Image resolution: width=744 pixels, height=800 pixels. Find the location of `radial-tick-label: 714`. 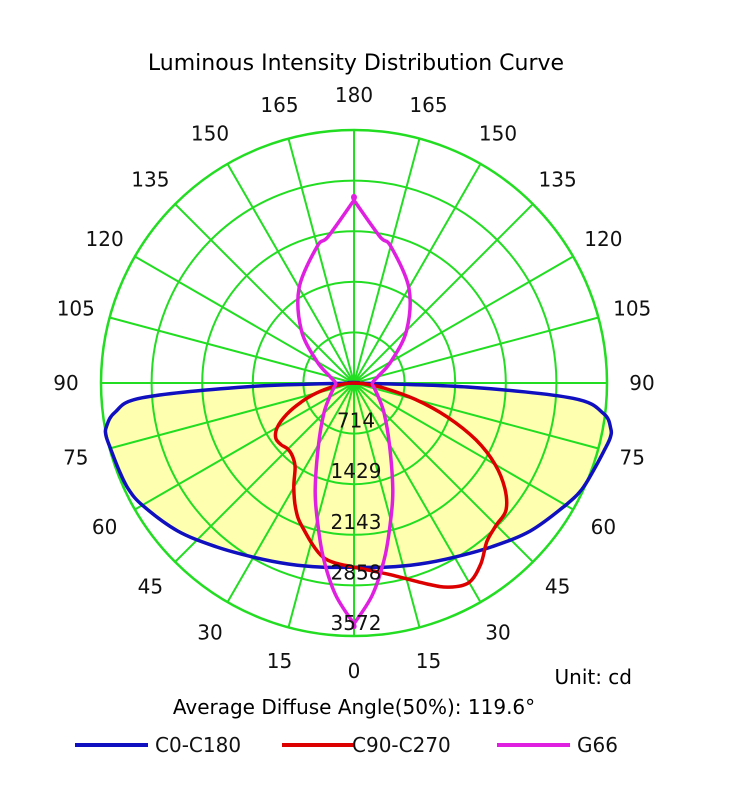

radial-tick-label: 714 is located at coordinates (356, 421).